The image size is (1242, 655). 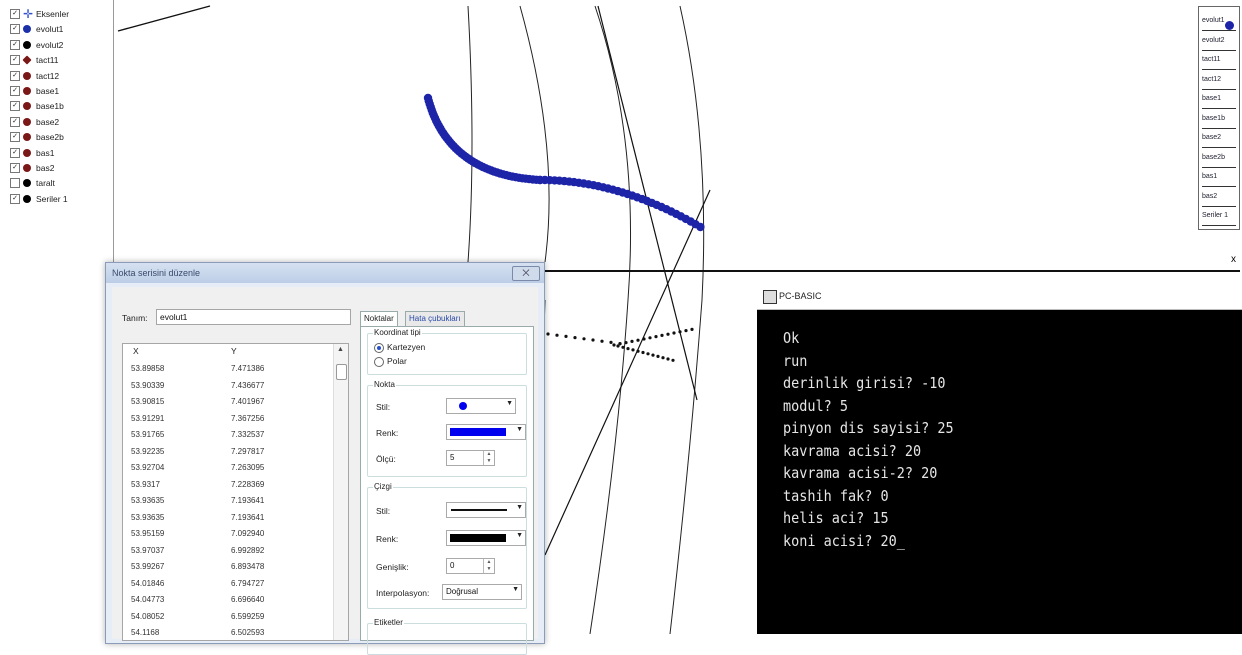 I want to click on series-item: ✓ tact11, so click(x=34, y=60).